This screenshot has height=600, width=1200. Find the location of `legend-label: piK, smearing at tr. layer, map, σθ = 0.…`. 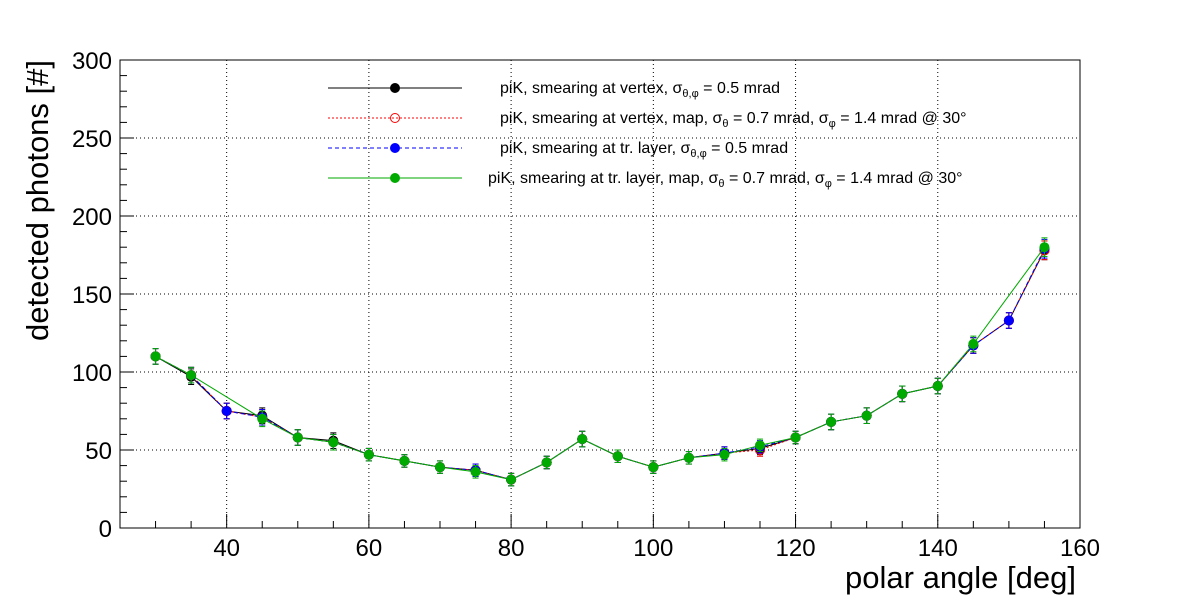

legend-label: piK, smearing at tr. layer, map, σθ = 0.… is located at coordinates (725, 180).